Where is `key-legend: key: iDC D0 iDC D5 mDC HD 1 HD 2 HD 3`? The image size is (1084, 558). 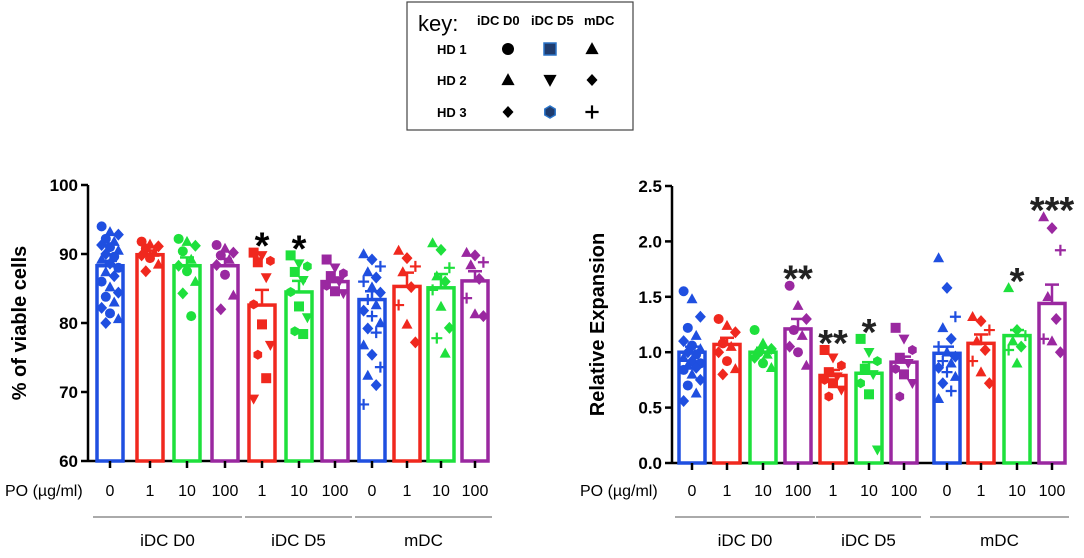 key-legend: key: iDC D0 iDC D5 mDC HD 1 HD 2 HD 3 is located at coordinates (520, 66).